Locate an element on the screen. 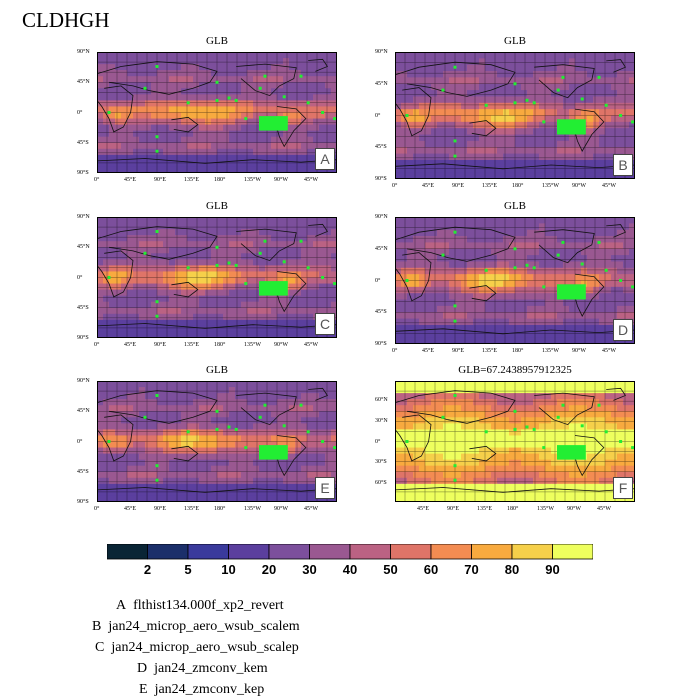 The image size is (700, 700). lat-tick-label: 45°N is located at coordinates (381, 248).